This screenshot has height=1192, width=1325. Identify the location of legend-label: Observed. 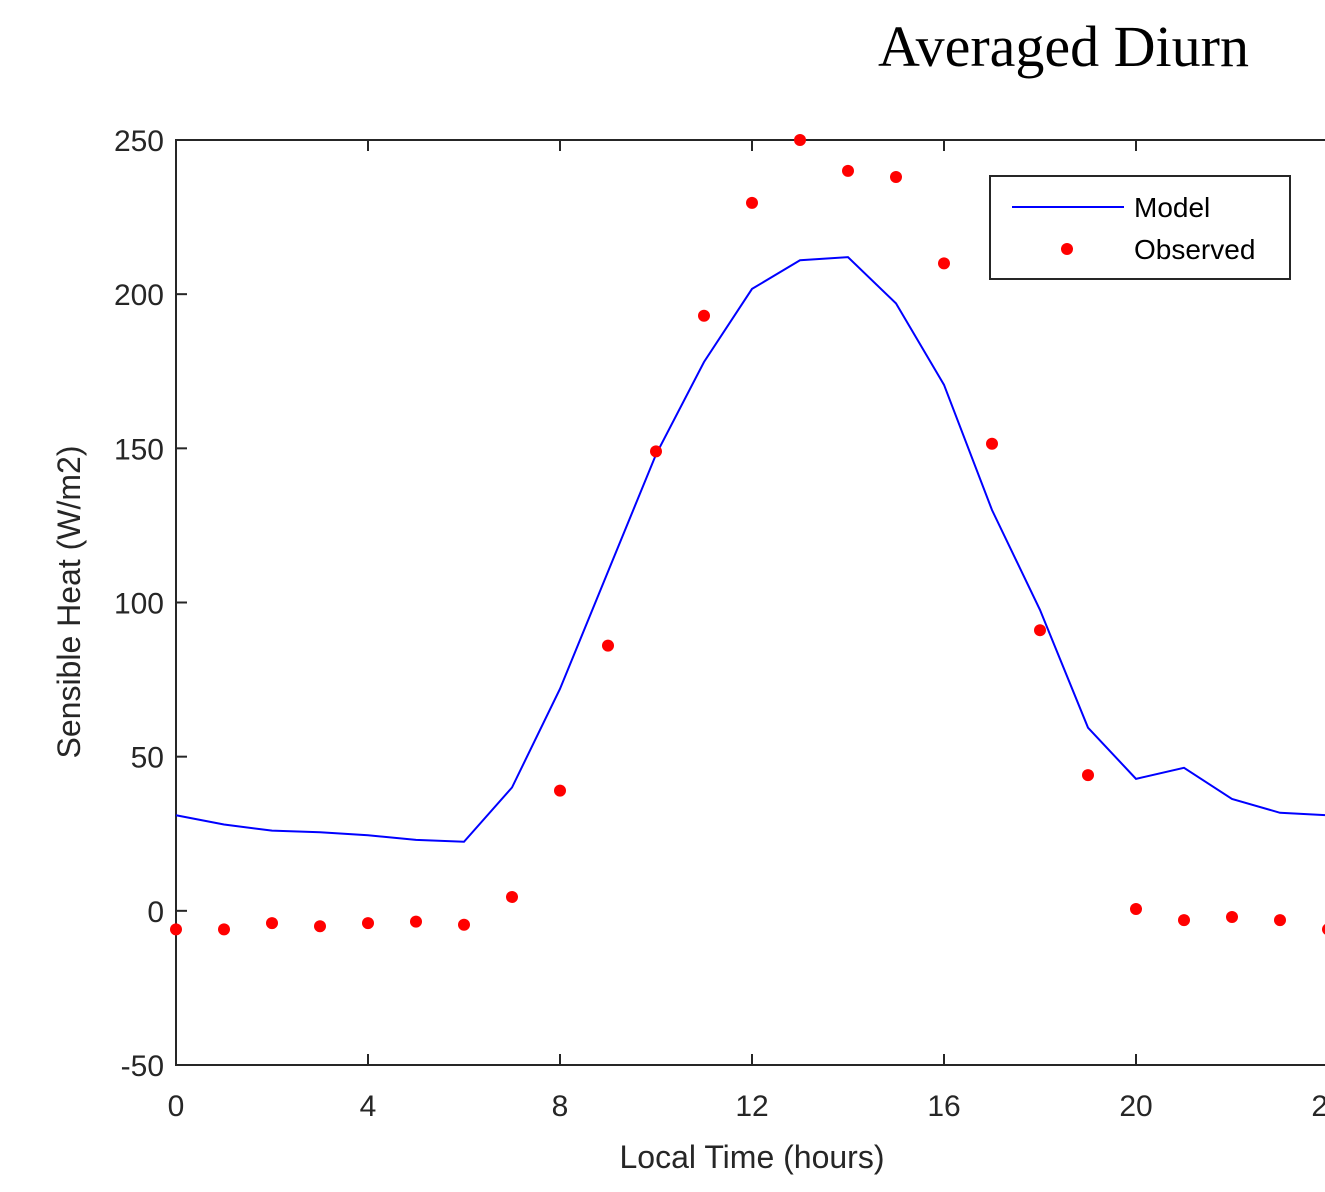
(1194, 249).